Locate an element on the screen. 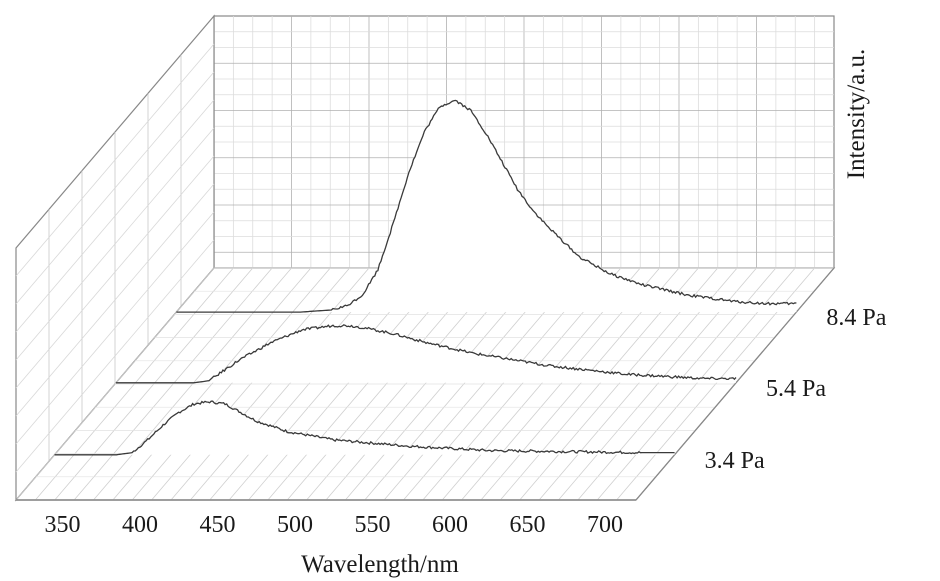 This screenshot has width=940, height=581. series-label: 8.4 Pa is located at coordinates (856, 318).